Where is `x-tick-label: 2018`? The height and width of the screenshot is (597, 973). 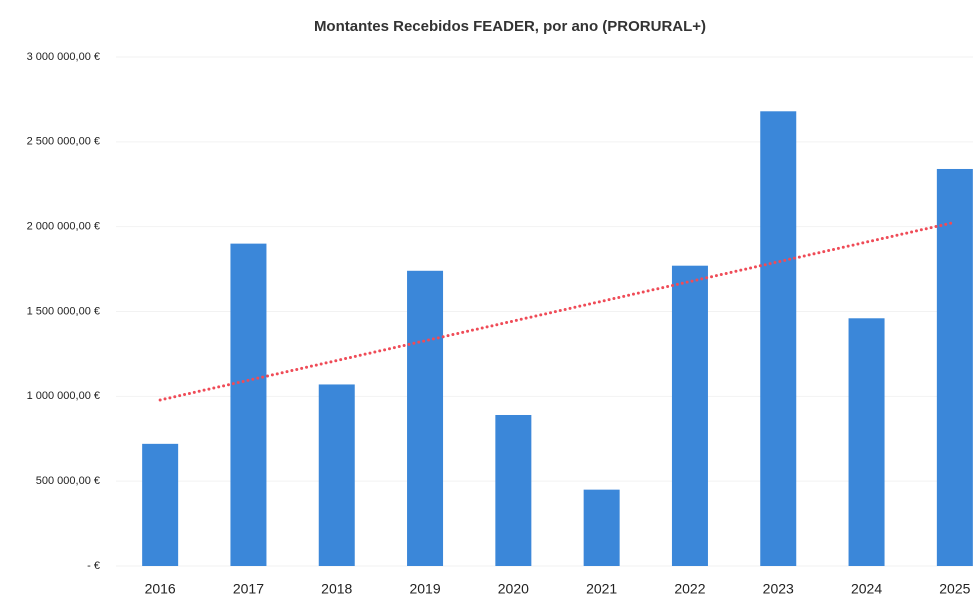
x-tick-label: 2018 is located at coordinates (336, 589).